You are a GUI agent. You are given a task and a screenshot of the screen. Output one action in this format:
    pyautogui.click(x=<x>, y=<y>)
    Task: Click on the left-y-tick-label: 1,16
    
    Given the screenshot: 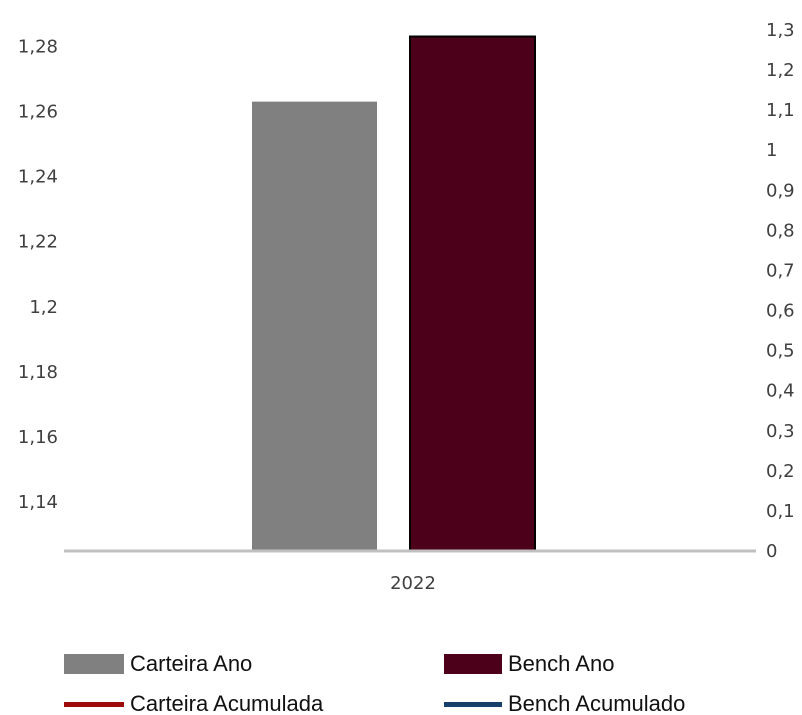 What is the action you would take?
    pyautogui.click(x=38, y=437)
    